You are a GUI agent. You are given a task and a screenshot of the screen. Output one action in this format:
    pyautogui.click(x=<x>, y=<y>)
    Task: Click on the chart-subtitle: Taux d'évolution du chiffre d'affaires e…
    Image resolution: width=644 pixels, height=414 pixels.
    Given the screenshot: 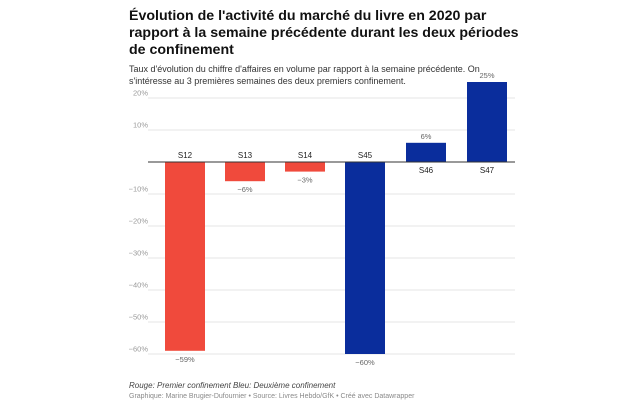 What is the action you would take?
    pyautogui.click(x=304, y=75)
    